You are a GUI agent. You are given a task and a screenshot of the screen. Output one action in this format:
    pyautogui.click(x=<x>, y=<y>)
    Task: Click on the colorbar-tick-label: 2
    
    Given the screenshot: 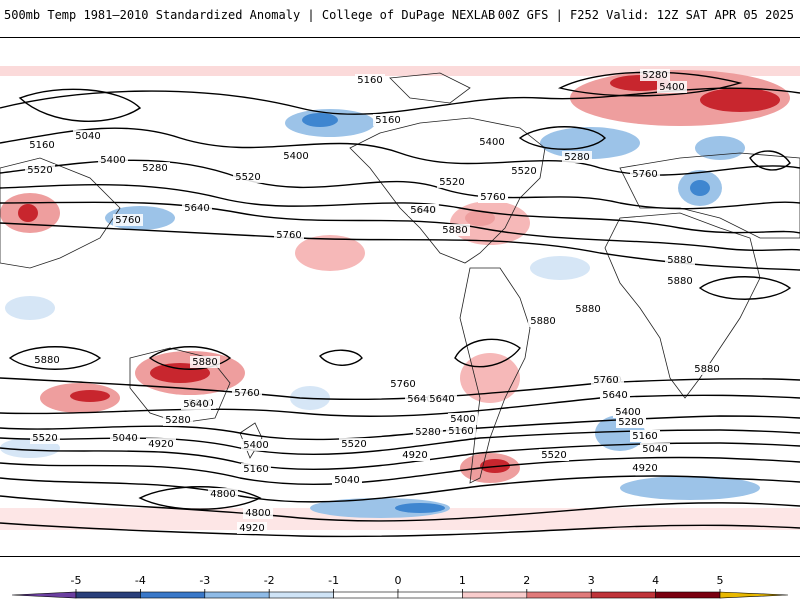 What is the action you would take?
    pyautogui.click(x=526, y=580)
    